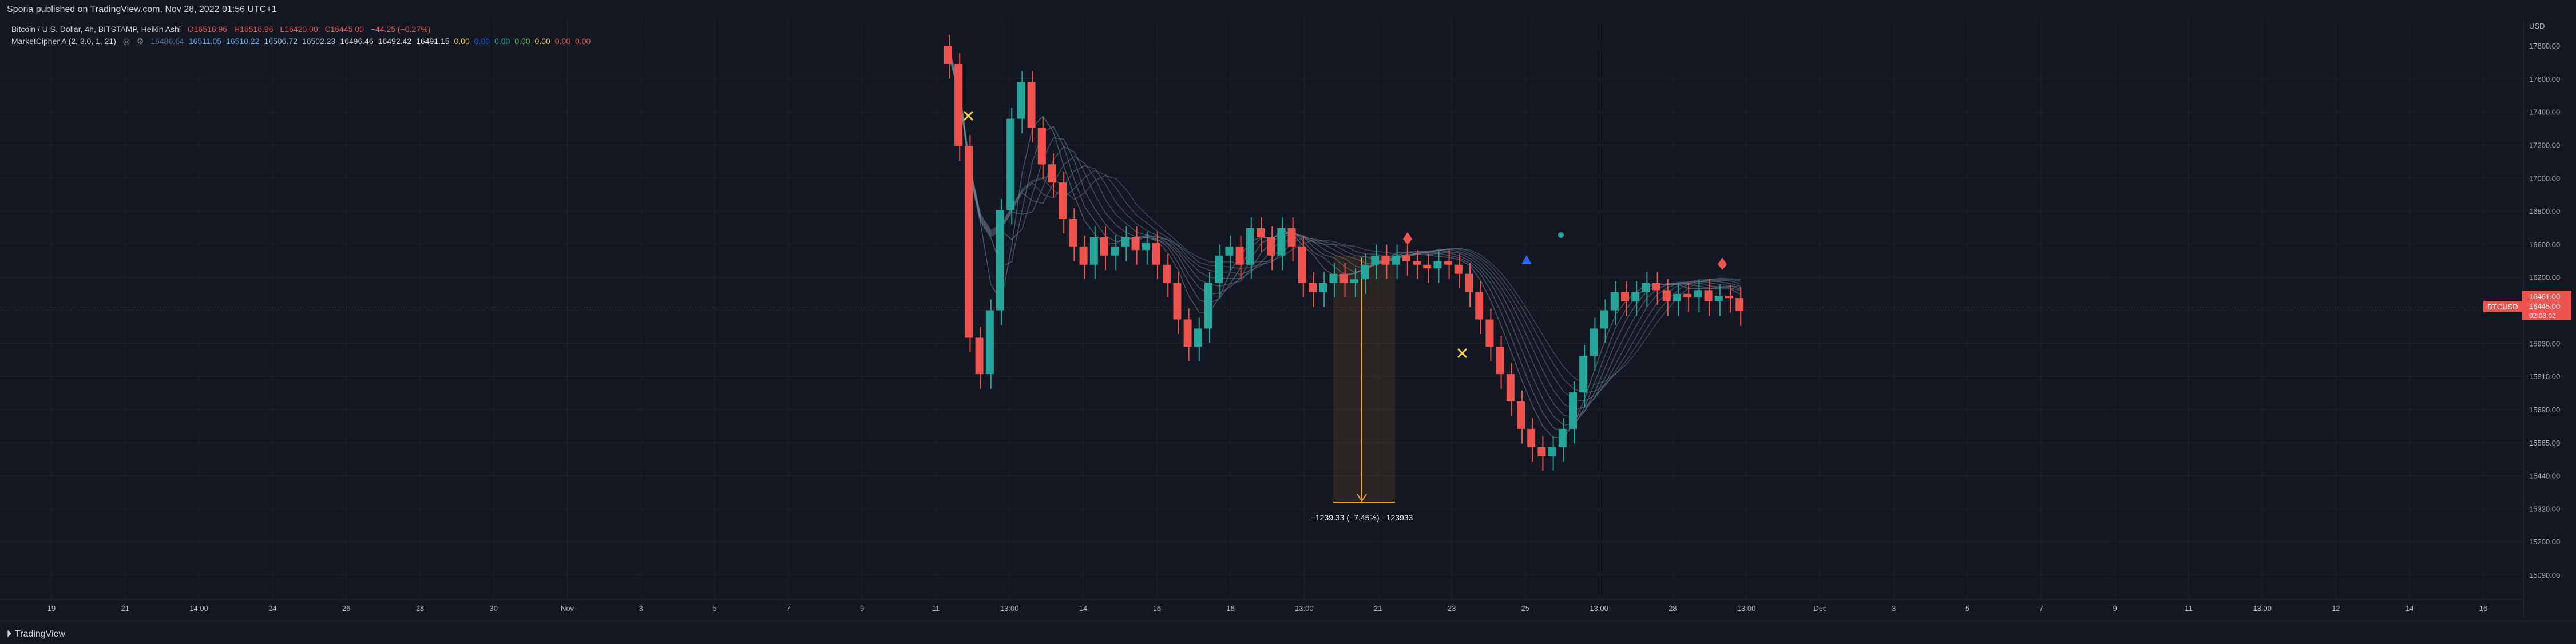 The height and width of the screenshot is (644, 2576). What do you see at coordinates (64, 41) in the screenshot?
I see `indicator-name: MarketCipher A (2, 3.0, 1, 21)` at bounding box center [64, 41].